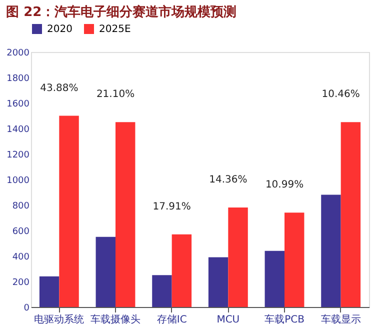 This screenshot has height=330, width=379. What do you see at coordinates (284, 320) in the screenshot?
I see `x-tick-label: 车载PCB` at bounding box center [284, 320].